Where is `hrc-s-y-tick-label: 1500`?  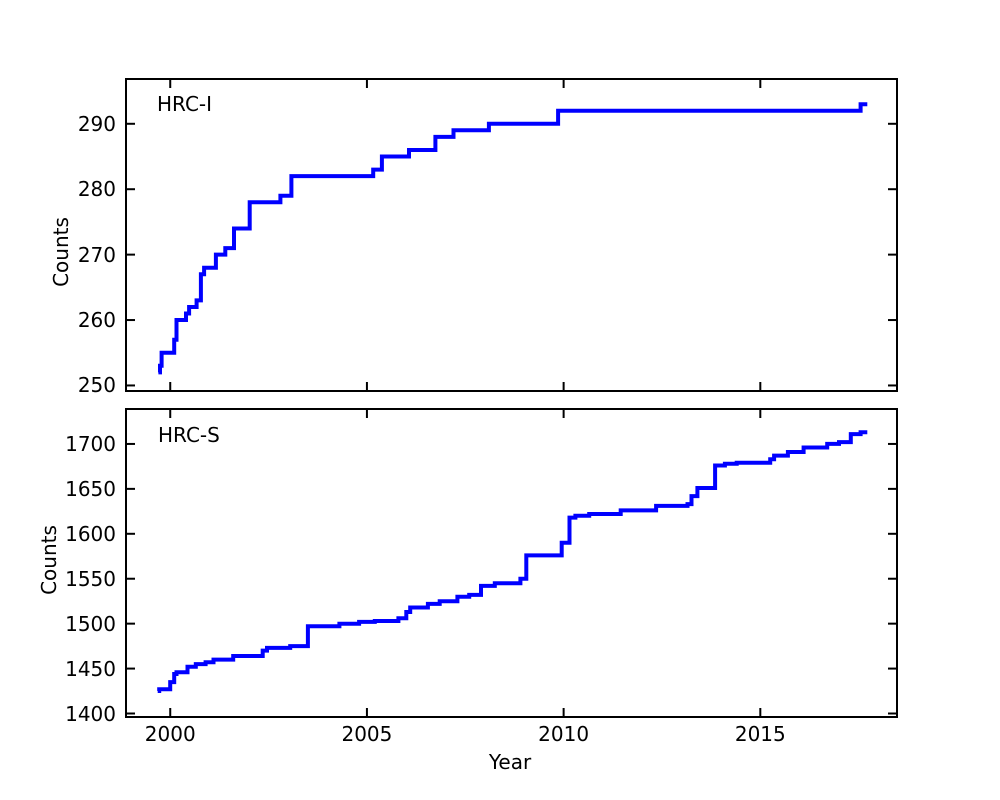 hrc-s-y-tick-label: 1500 is located at coordinates (90, 623).